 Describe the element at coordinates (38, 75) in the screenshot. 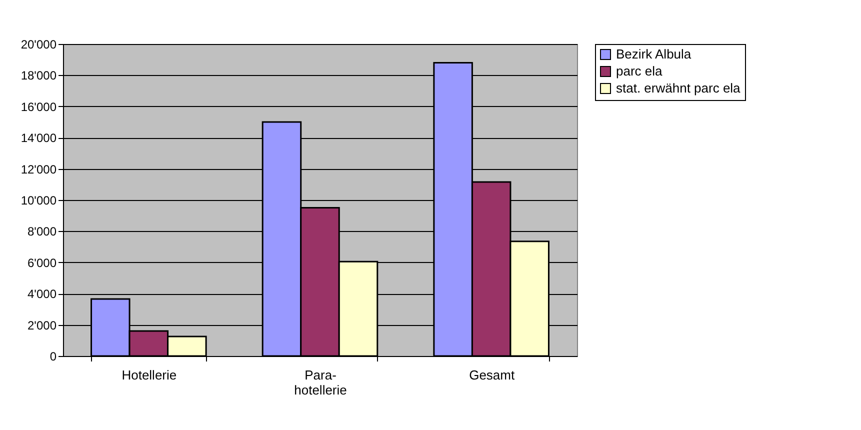

I see `y-tick-label: 18'000` at that location.